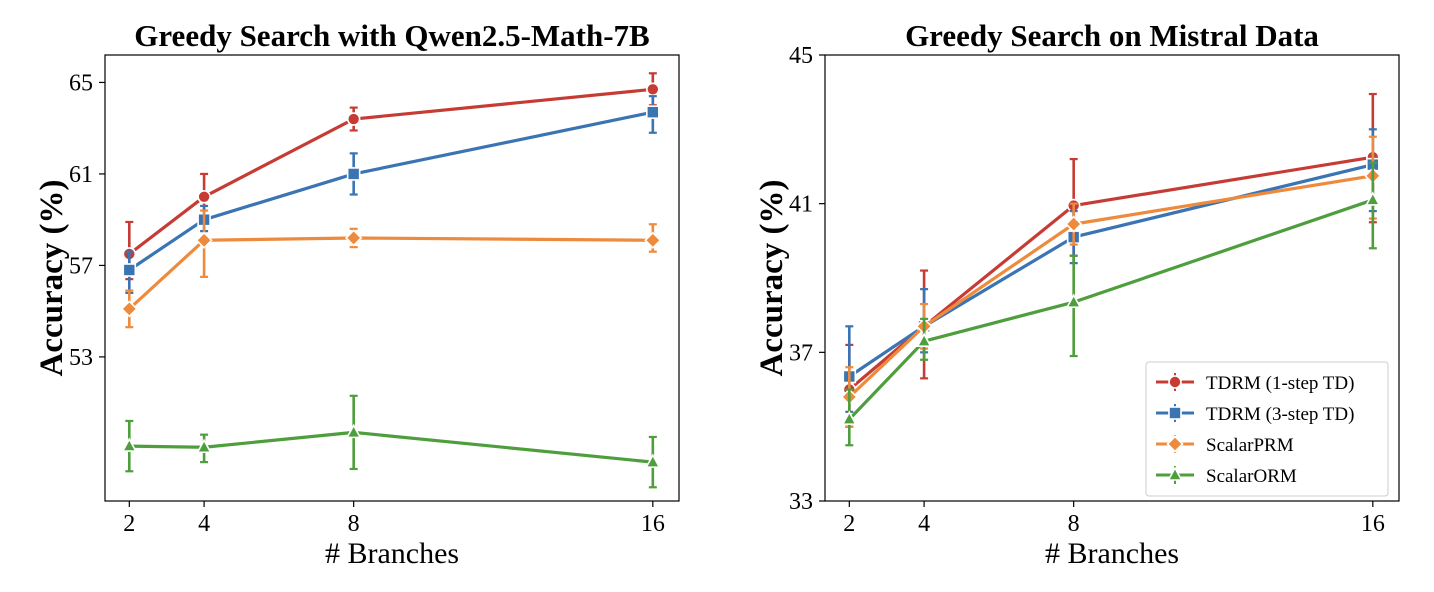 Image resolution: width=1434 pixels, height=592 pixels. I want to click on legend-item: TDRM (3-step TD), so click(1255, 414).